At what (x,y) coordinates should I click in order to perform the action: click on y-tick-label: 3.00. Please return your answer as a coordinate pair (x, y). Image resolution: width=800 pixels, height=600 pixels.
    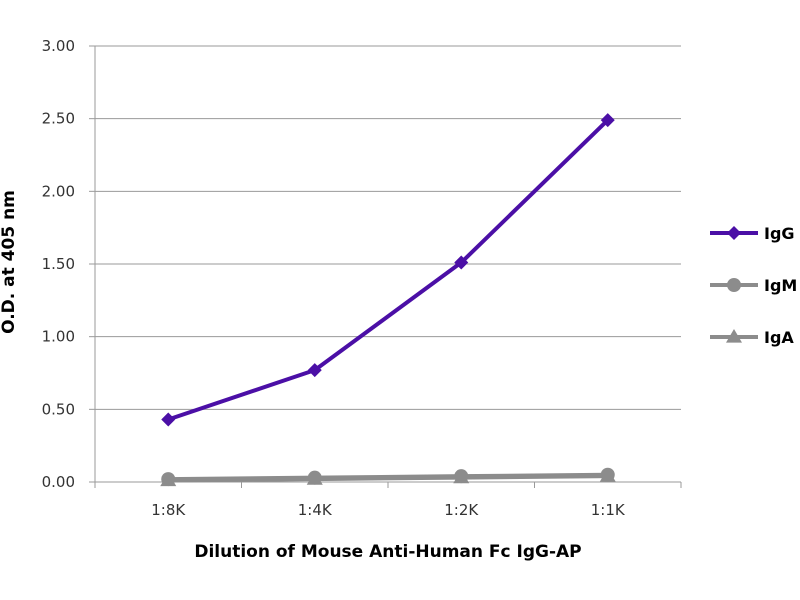
    Looking at the image, I should click on (58, 46).